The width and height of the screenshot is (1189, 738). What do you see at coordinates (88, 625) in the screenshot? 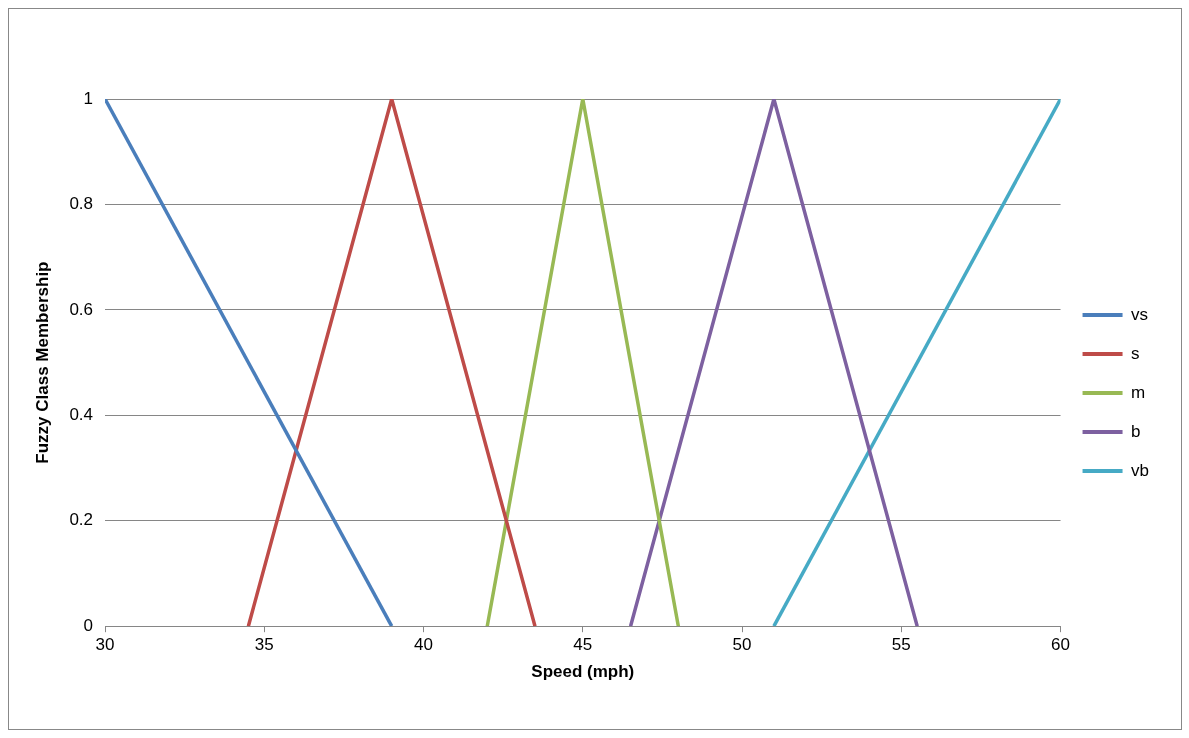
I see `y-tick-label: 0` at bounding box center [88, 625].